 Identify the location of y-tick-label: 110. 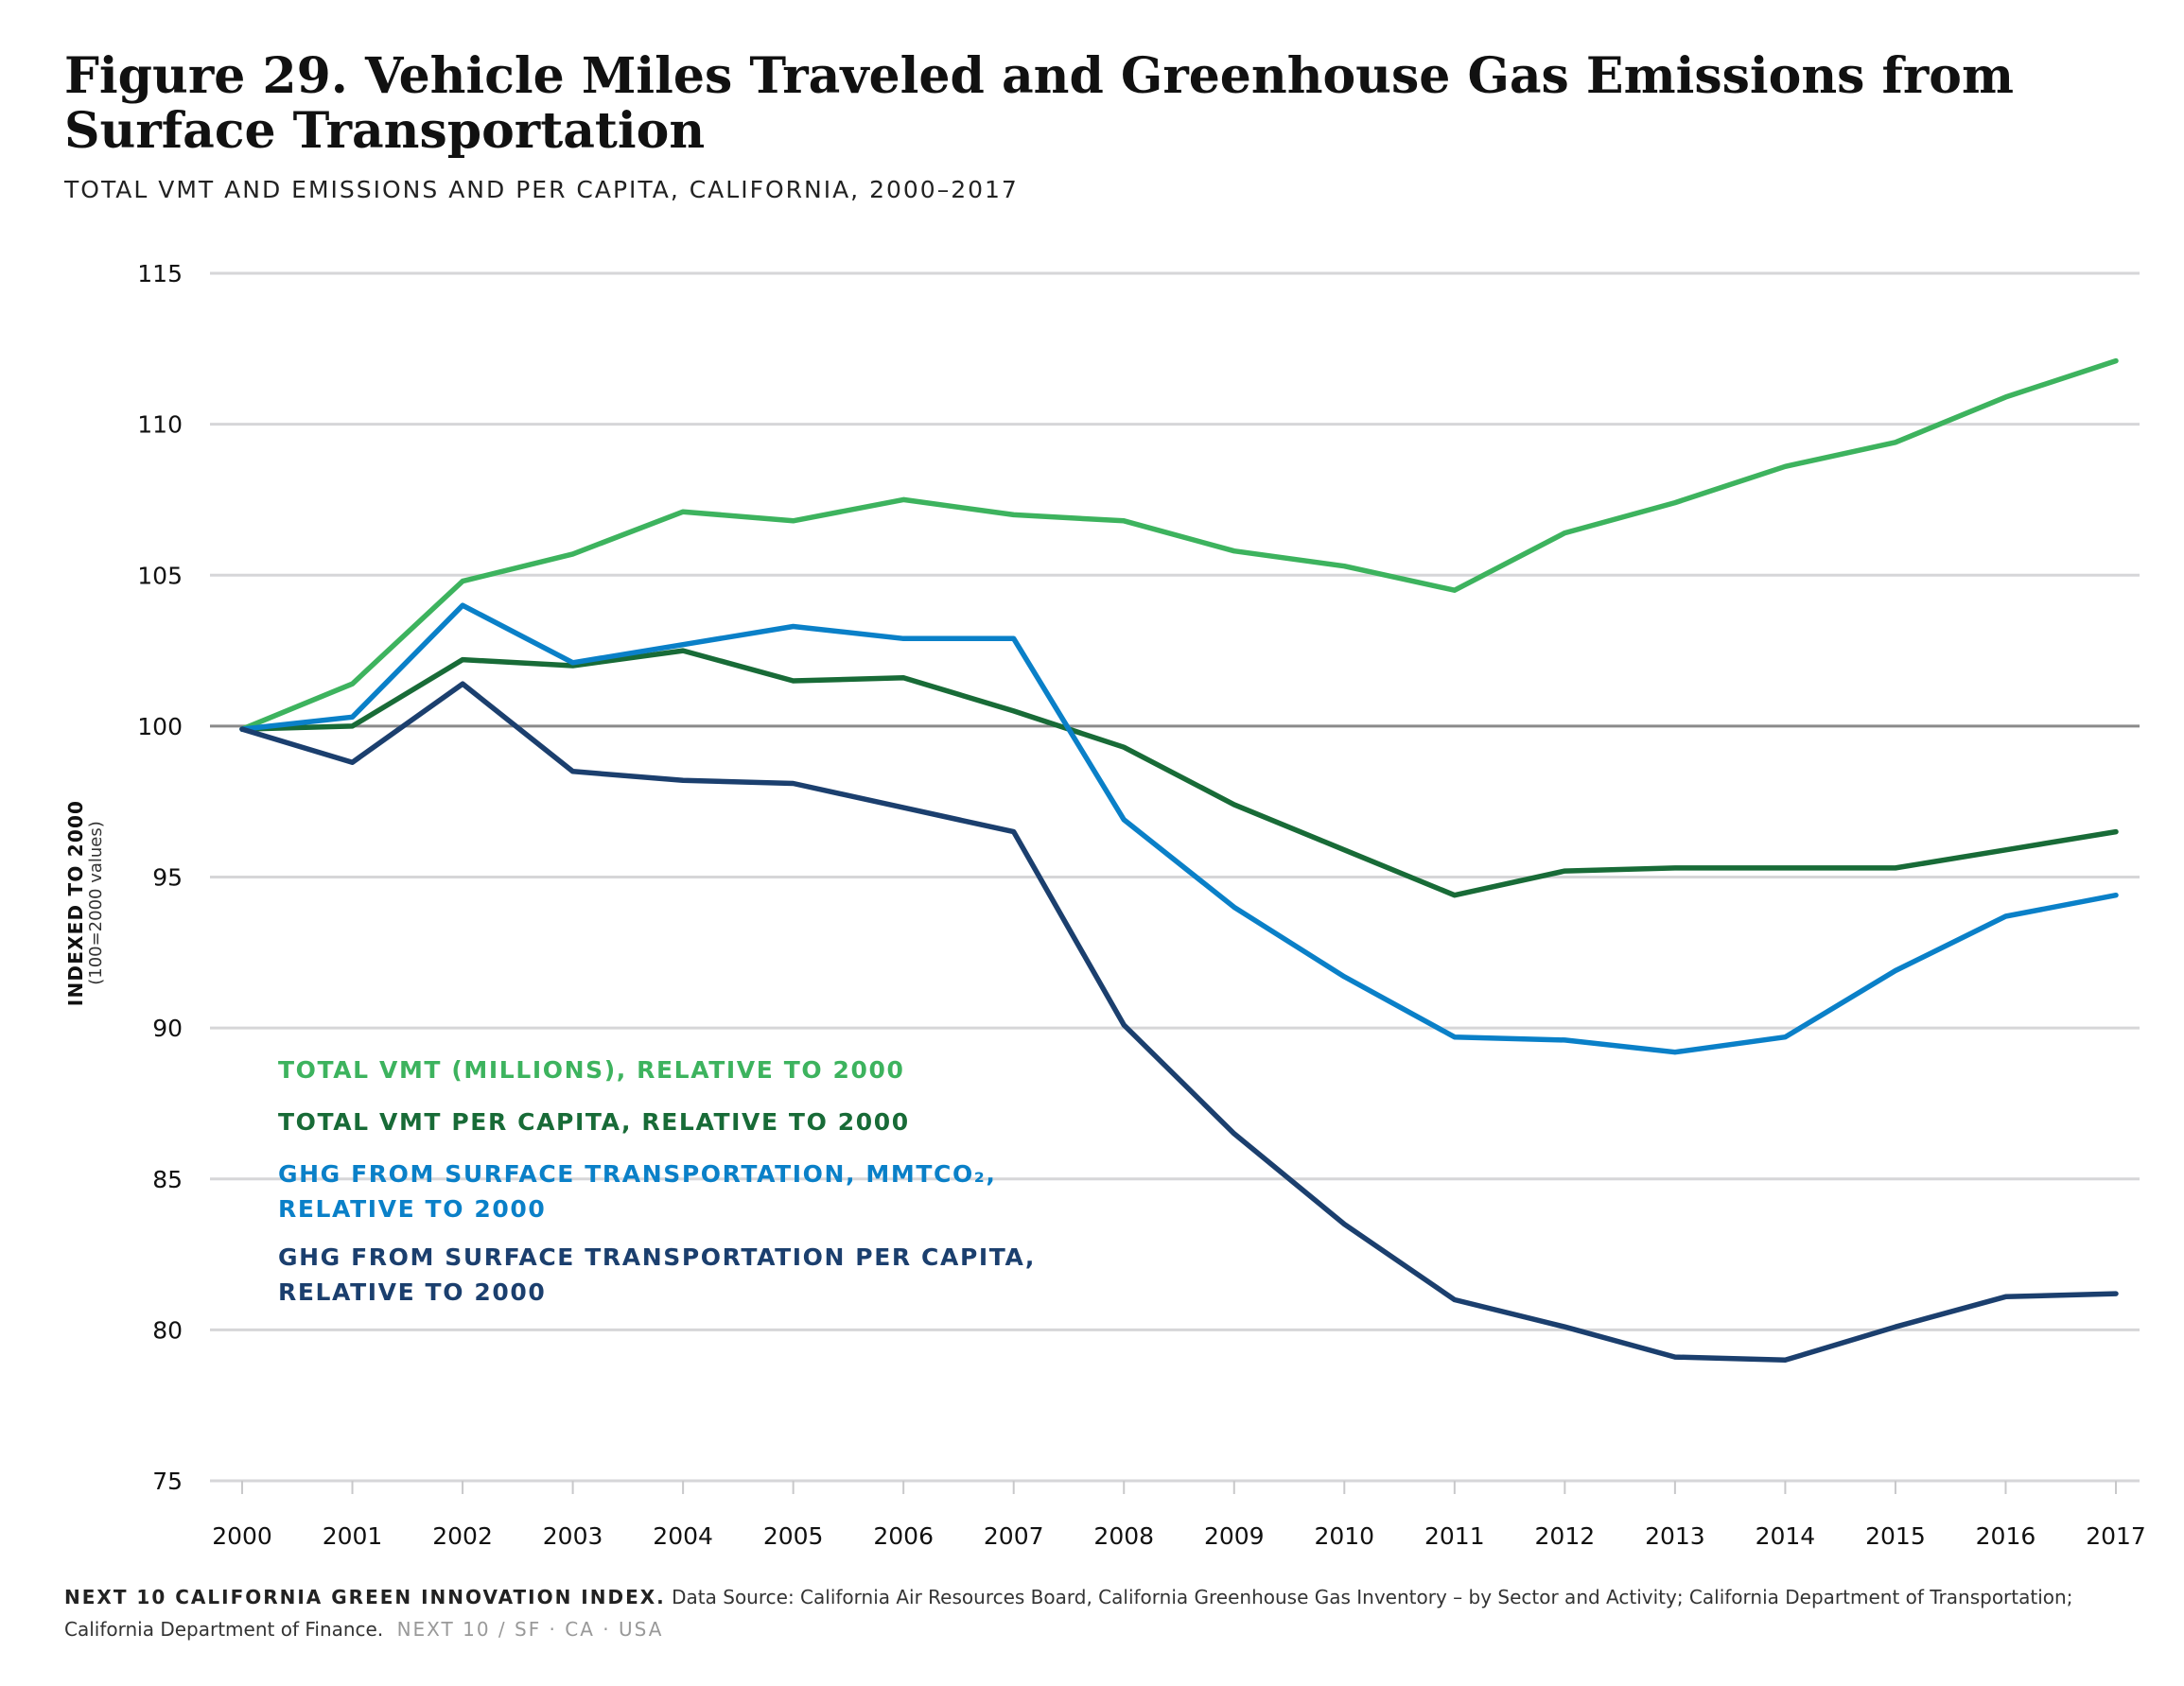
(160, 425).